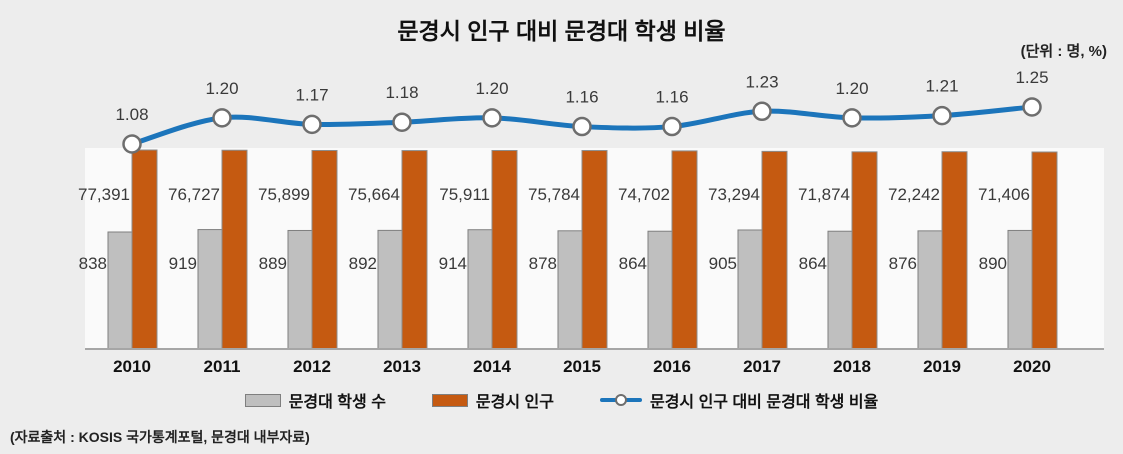 The image size is (1123, 454). I want to click on ratio-value-label: 1.23, so click(761, 81).